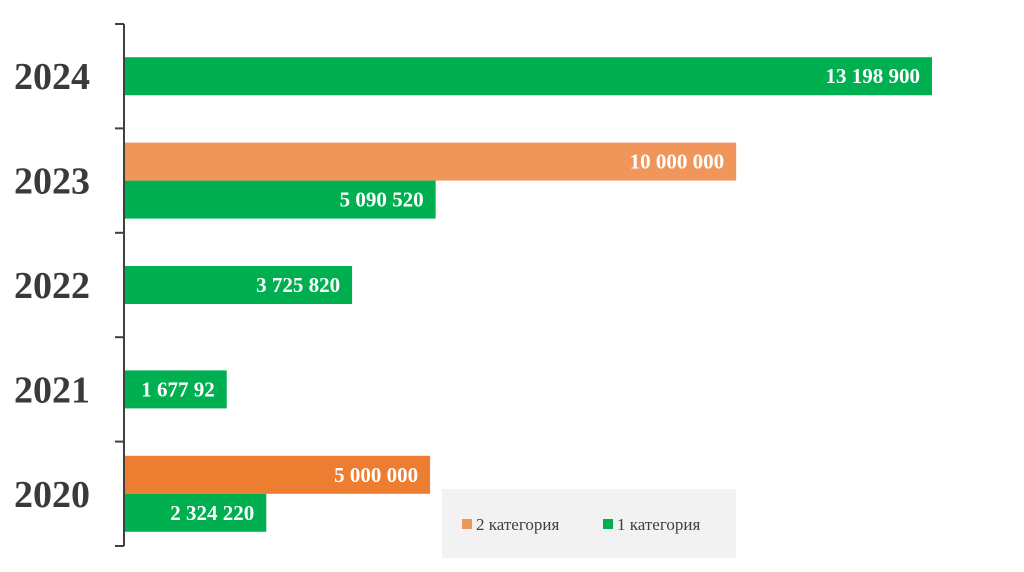 The height and width of the screenshot is (572, 1024). I want to click on legend-background, so click(589, 523).